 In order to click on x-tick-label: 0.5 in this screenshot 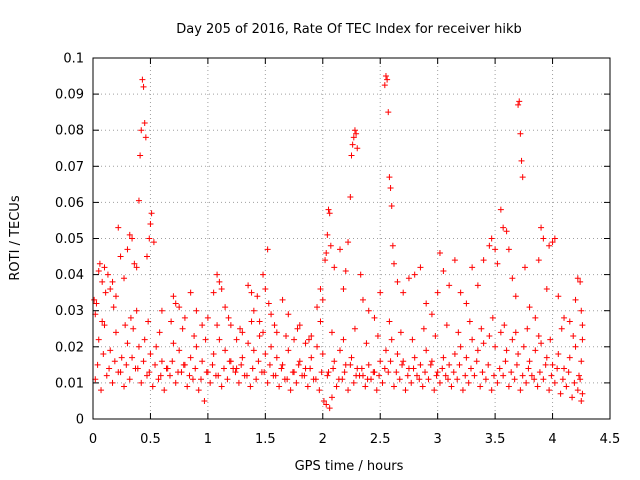, I will do `click(150, 439)`.